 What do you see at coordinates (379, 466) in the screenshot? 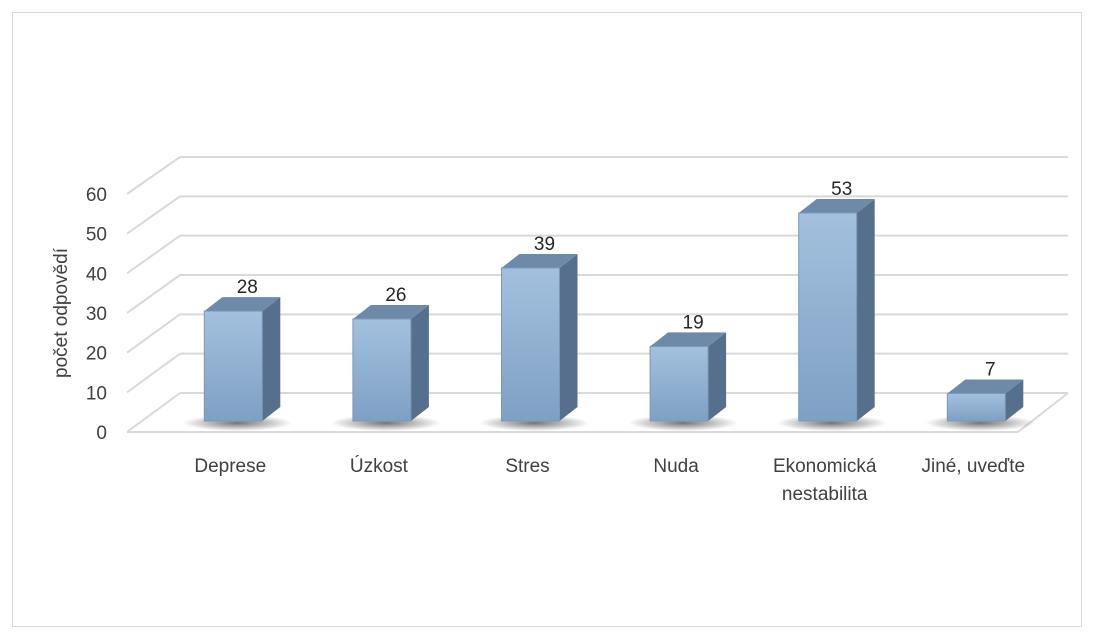
I see `x-tick-label: Úzkost` at bounding box center [379, 466].